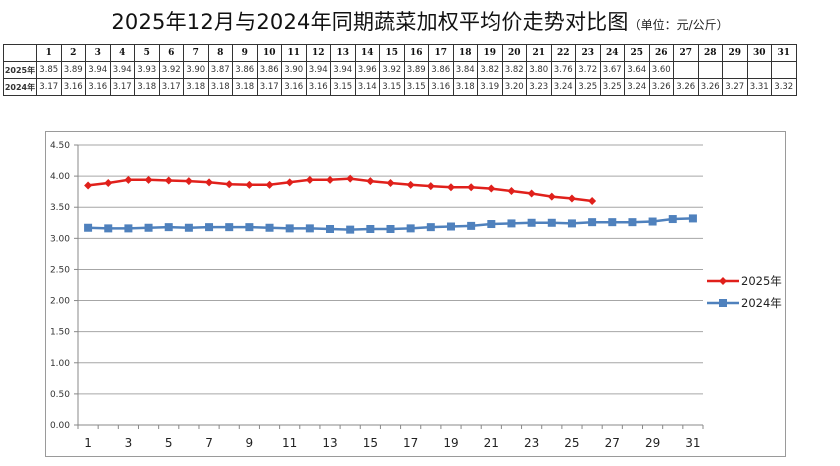  I want to click on price-cell: 3.17, so click(269, 87).